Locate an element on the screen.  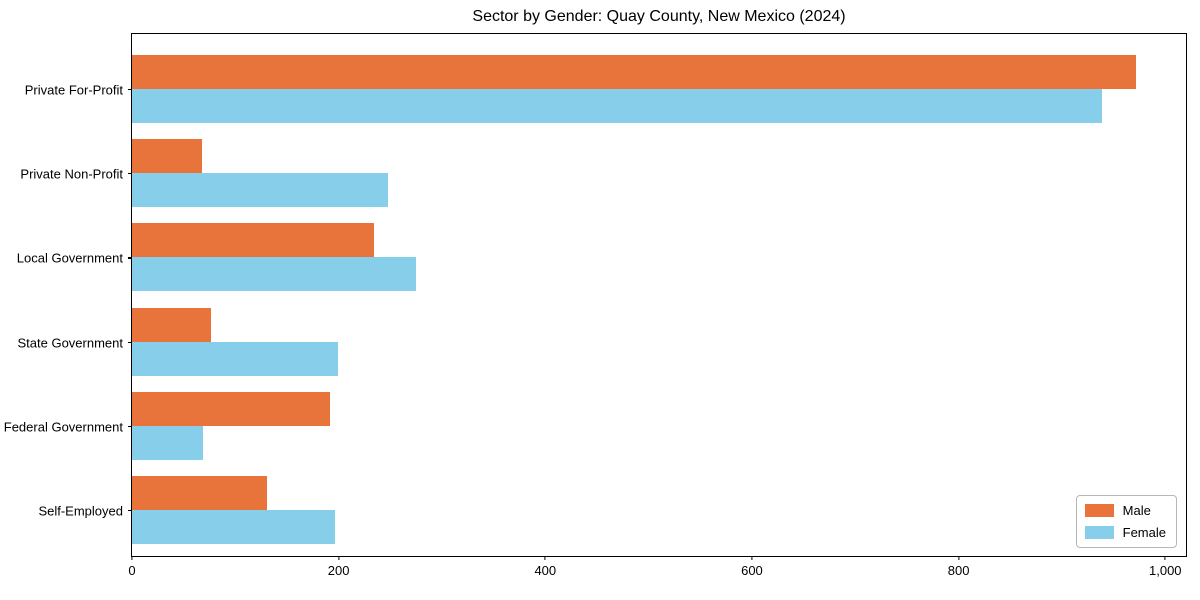
legend-swatch-female is located at coordinates (1099, 532).